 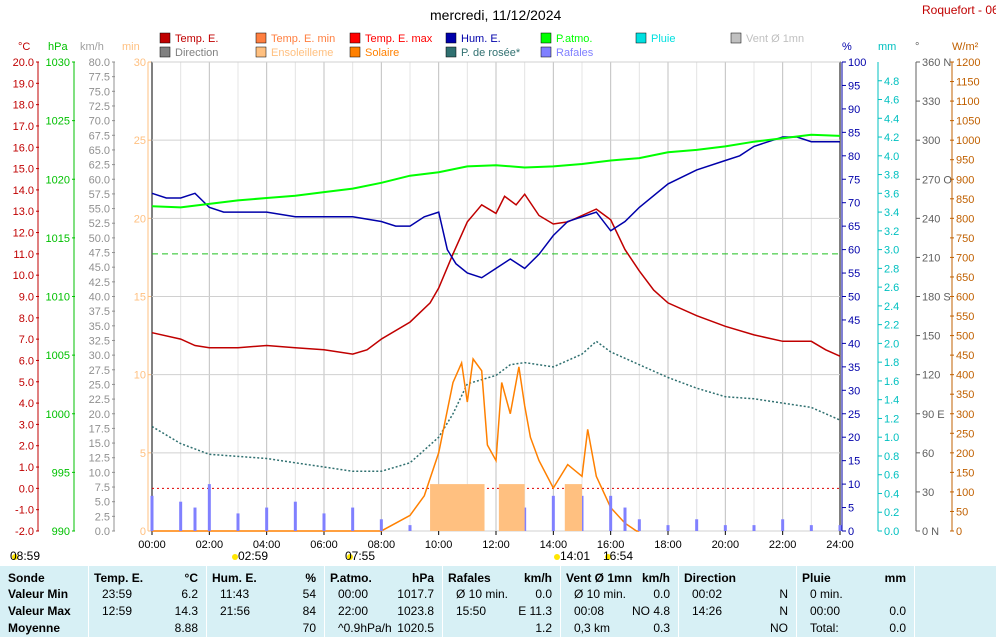 What do you see at coordinates (854, 227) in the screenshot?
I see `hum-tick-label: 65` at bounding box center [854, 227].